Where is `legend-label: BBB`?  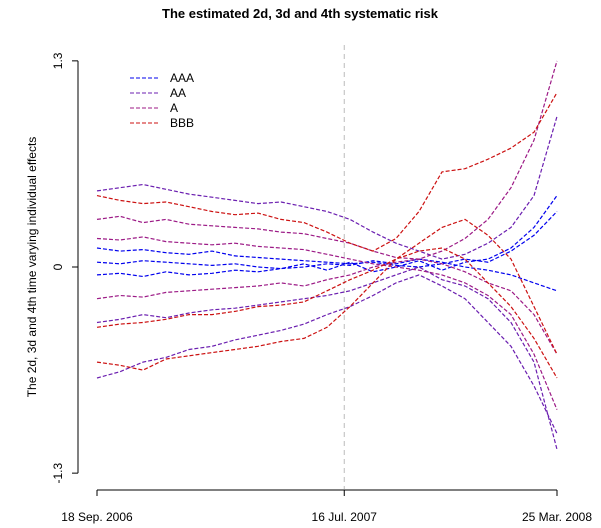 legend-label: BBB is located at coordinates (182, 123).